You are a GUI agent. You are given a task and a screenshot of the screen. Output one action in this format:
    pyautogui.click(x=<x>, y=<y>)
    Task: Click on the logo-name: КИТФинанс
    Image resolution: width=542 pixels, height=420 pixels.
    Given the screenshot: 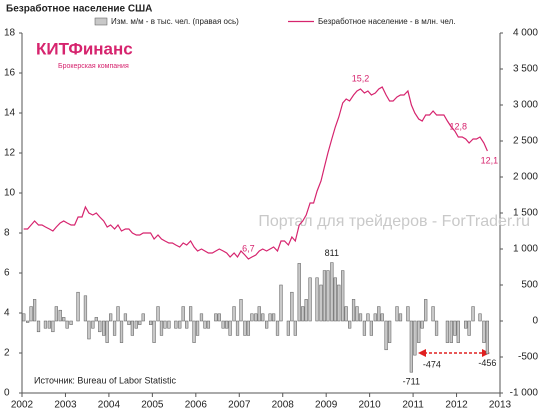 What is the action you would take?
    pyautogui.click(x=84, y=48)
    